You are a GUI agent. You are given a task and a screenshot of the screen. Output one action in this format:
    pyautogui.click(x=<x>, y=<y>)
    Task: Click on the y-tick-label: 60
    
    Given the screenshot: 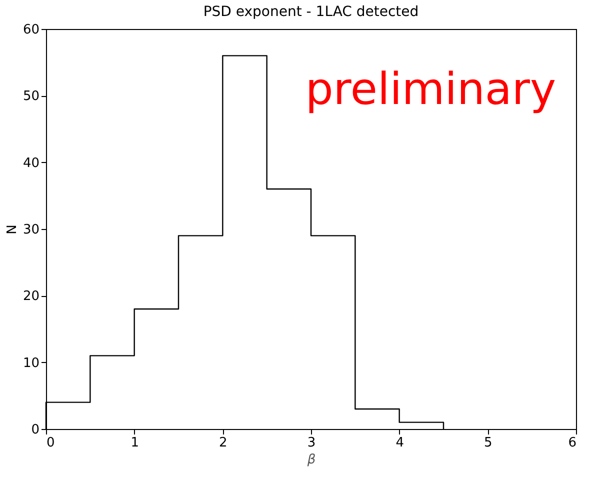 What is the action you would take?
    pyautogui.click(x=31, y=30)
    